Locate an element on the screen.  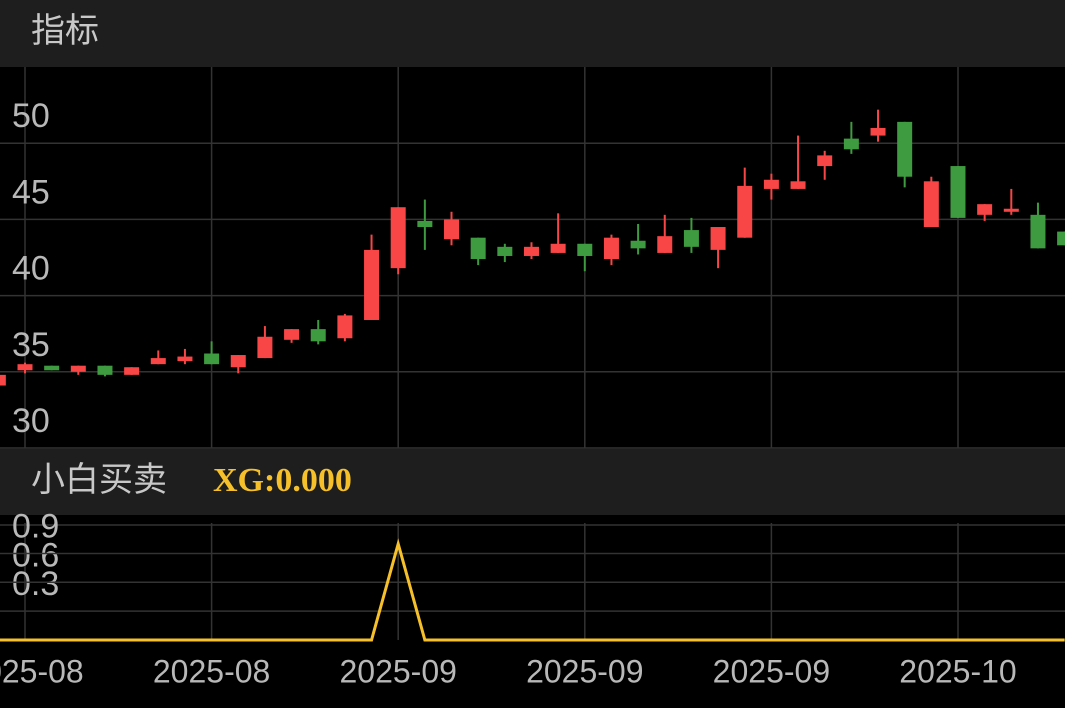
y-tick-label: 45 is located at coordinates (31, 192).